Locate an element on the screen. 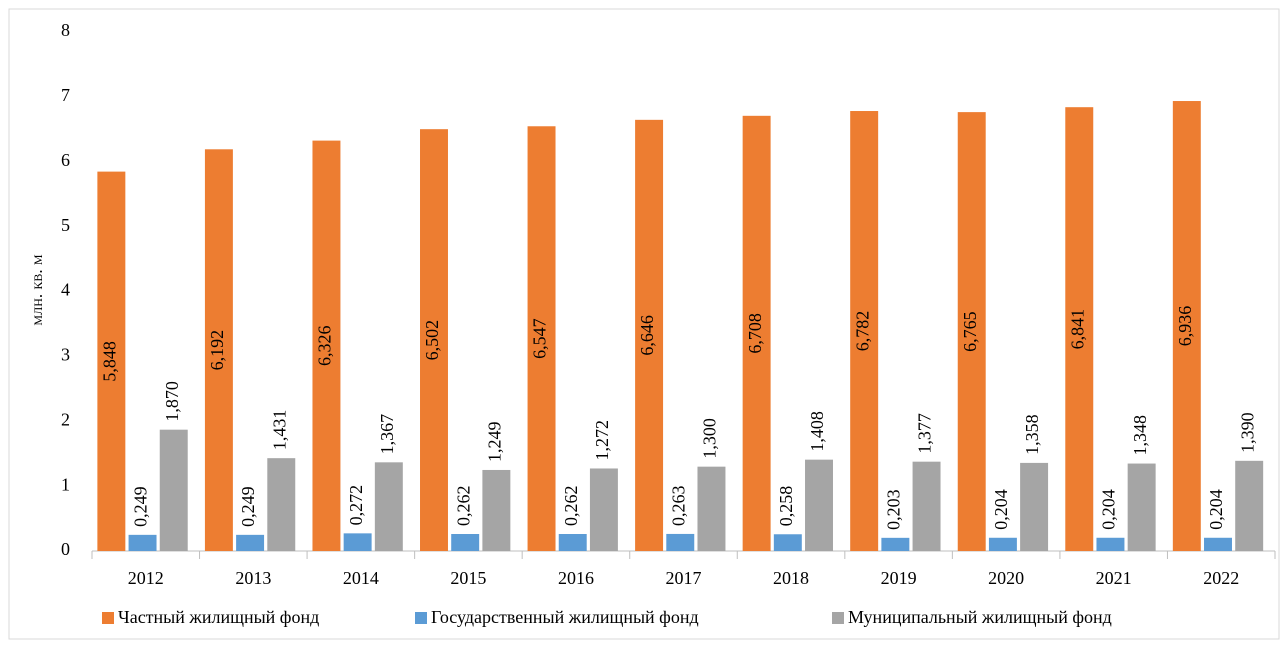 The height and width of the screenshot is (648, 1288). value-label: 1,300 is located at coordinates (710, 438).